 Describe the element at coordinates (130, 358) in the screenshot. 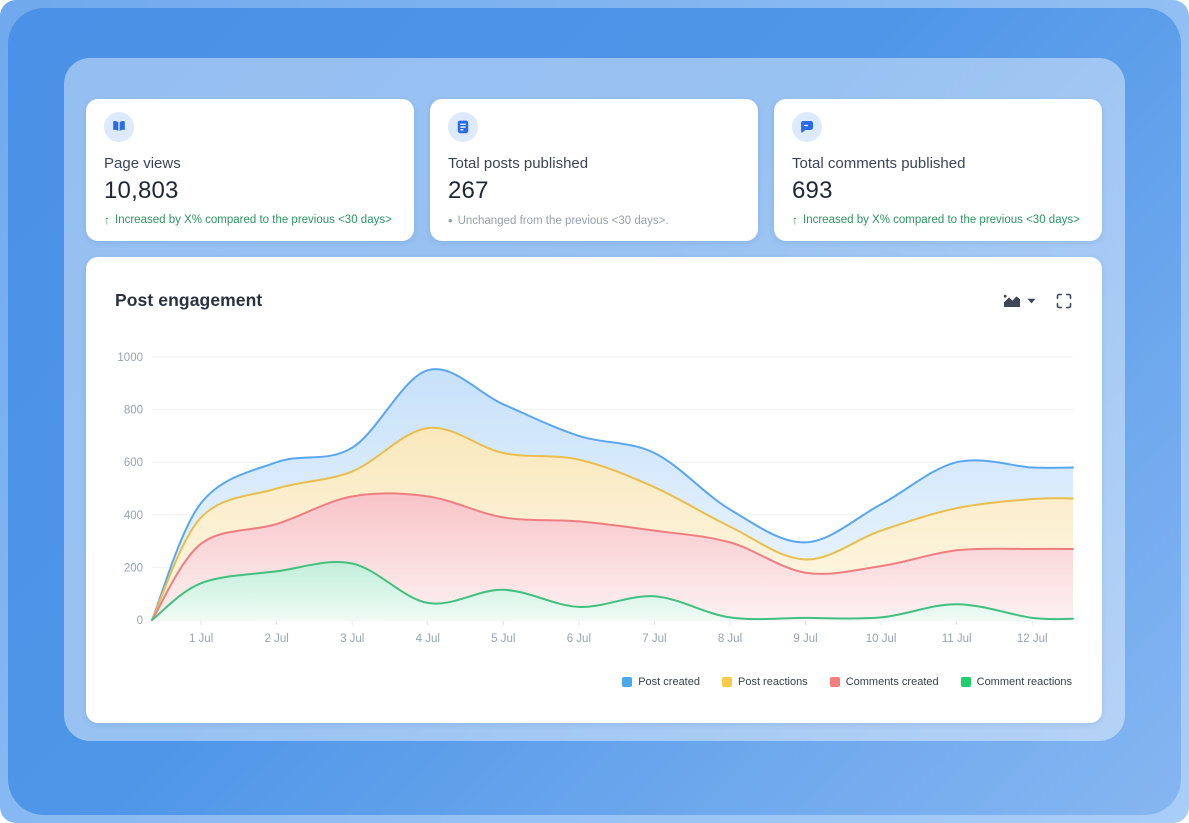

I see `y-axis-label: 1000` at that location.